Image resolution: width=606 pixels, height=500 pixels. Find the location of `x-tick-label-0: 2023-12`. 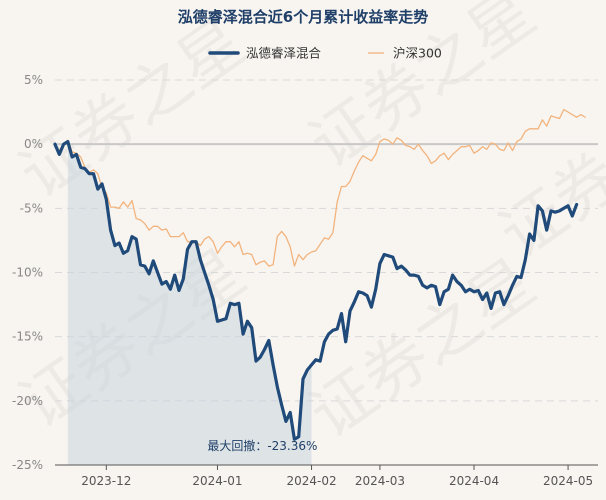

x-tick-label-0: 2023-12 is located at coordinates (106, 481).